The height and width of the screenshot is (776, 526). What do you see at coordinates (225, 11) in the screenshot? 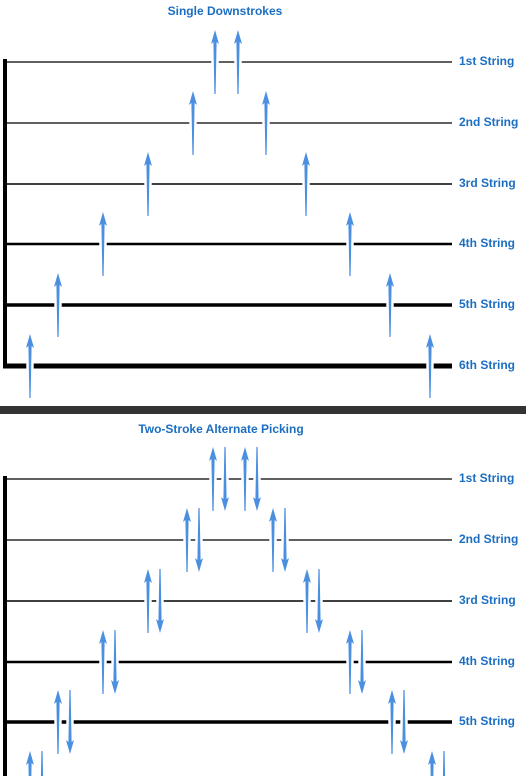
I see `panel-title: Single Downstrokes` at bounding box center [225, 11].